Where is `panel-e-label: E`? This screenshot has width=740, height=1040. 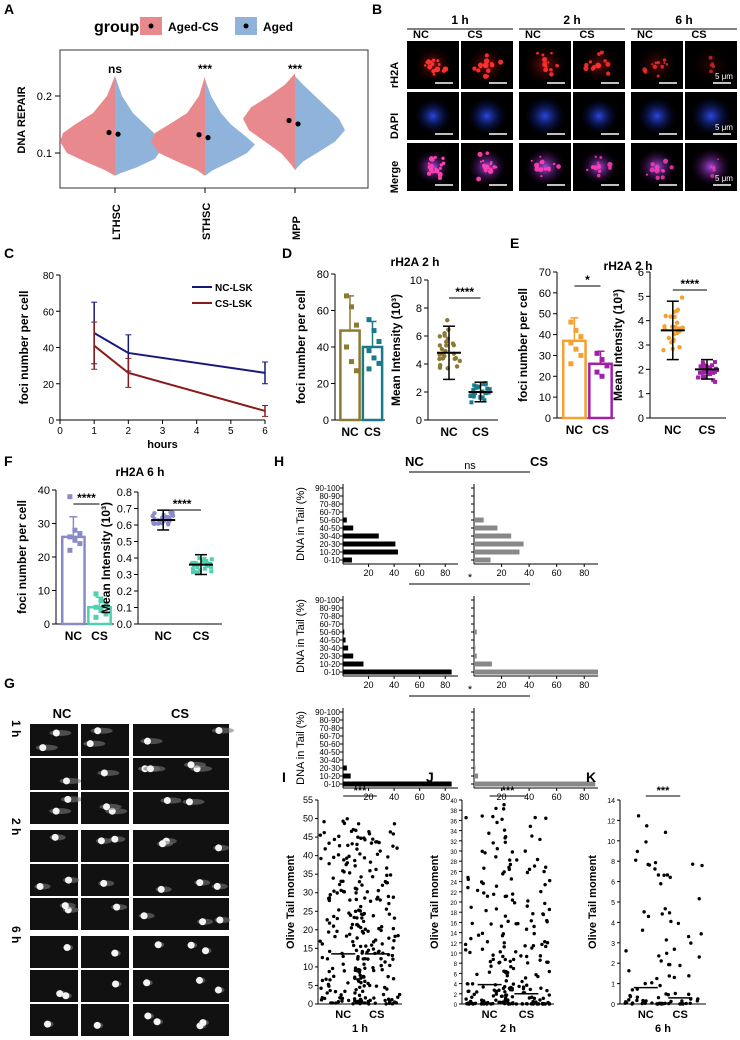 panel-e-label: E is located at coordinates (514, 243).